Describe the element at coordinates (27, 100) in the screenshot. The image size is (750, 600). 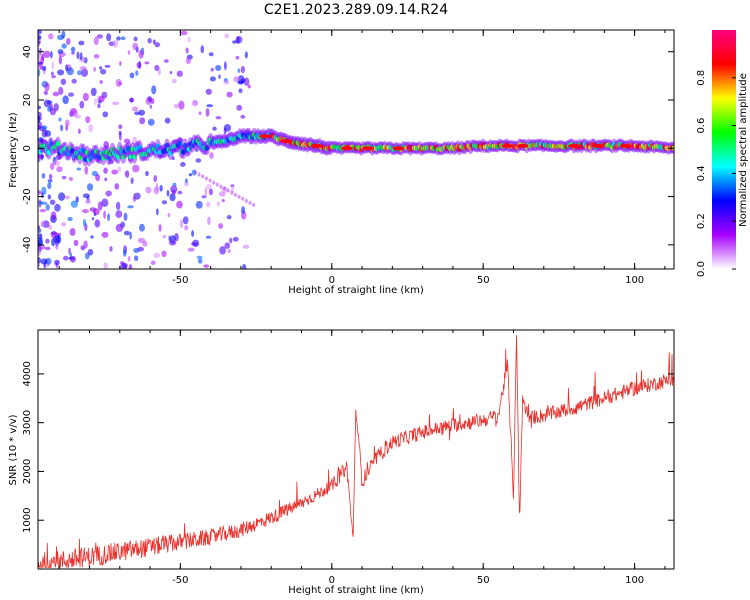
I see `spectrogram-y-tick-label: 20` at that location.